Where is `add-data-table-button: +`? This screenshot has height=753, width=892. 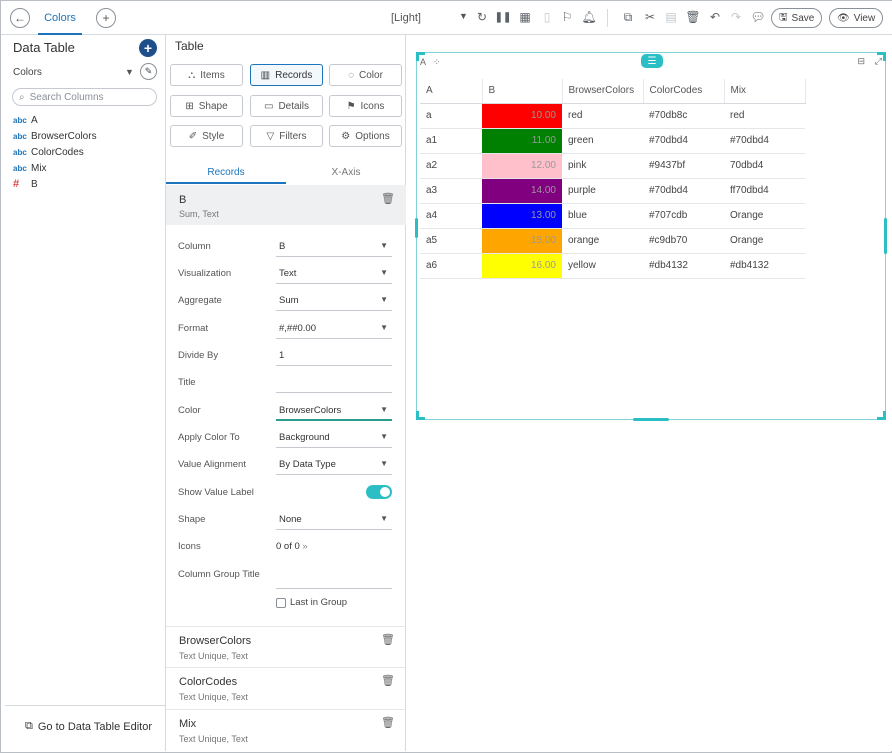
add-data-table-button: + is located at coordinates (148, 48).